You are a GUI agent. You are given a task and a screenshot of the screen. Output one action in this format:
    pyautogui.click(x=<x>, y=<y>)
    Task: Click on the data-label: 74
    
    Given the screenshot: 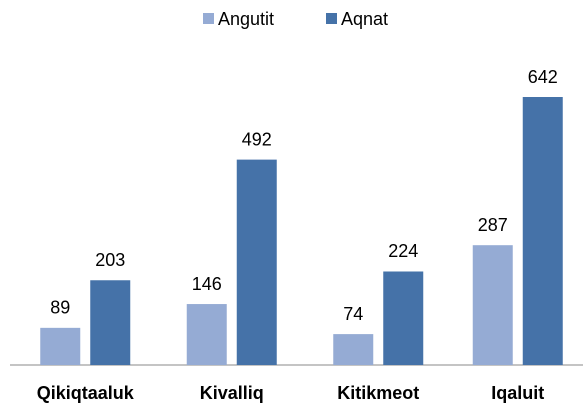 What is the action you would take?
    pyautogui.click(x=353, y=314)
    